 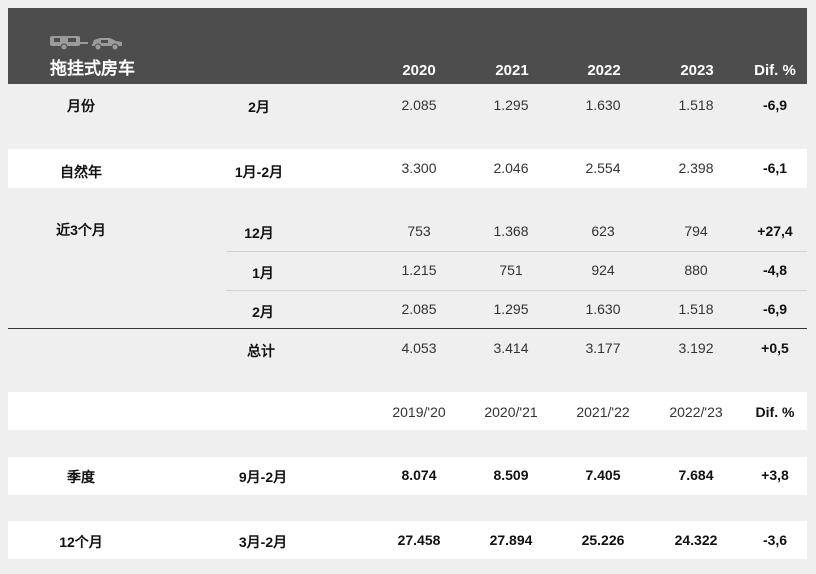 I want to click on row-label: 自然年, so click(x=81, y=172).